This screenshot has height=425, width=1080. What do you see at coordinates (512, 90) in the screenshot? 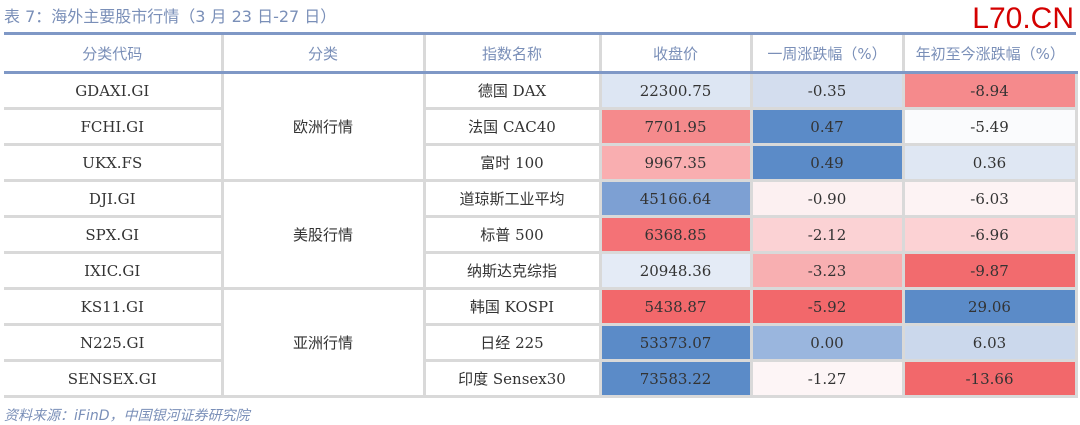
I see `index-name: 德国 DAX` at bounding box center [512, 90].